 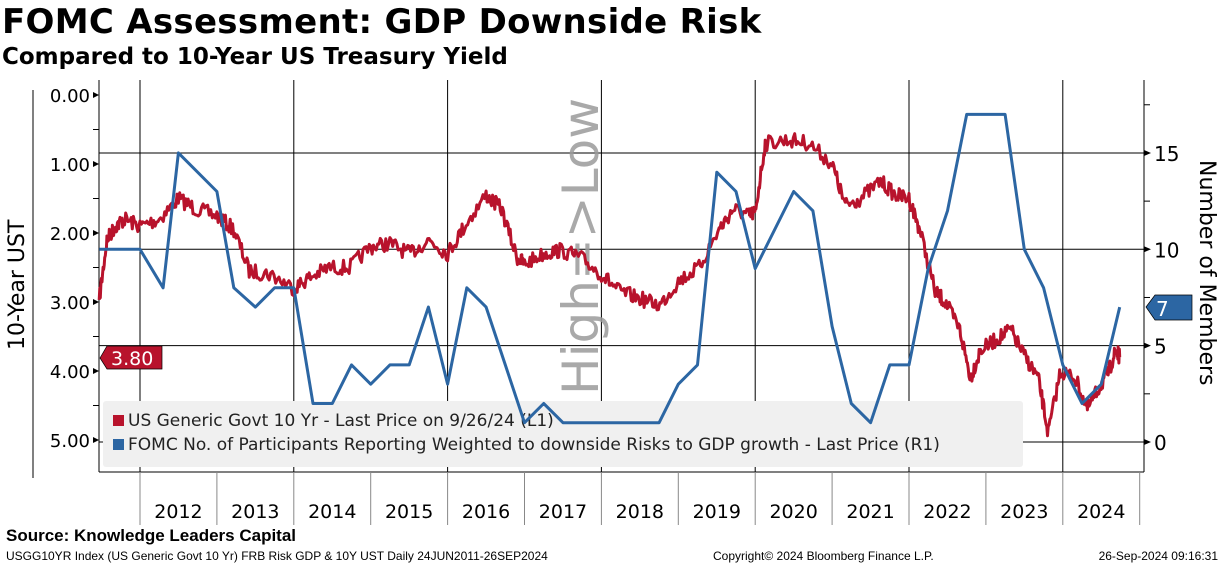 What do you see at coordinates (255, 57) in the screenshot?
I see `chart-subtitle: Compared to 10-Year US Treasury Yield` at bounding box center [255, 57].